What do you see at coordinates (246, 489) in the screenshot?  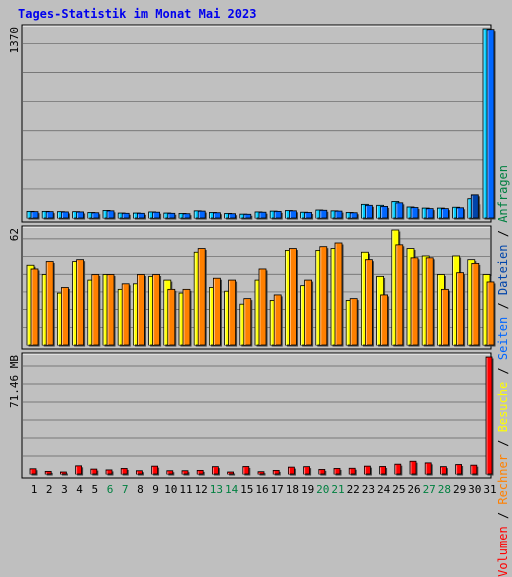 I see `x-tick-label-day-15: 15` at bounding box center [246, 489].